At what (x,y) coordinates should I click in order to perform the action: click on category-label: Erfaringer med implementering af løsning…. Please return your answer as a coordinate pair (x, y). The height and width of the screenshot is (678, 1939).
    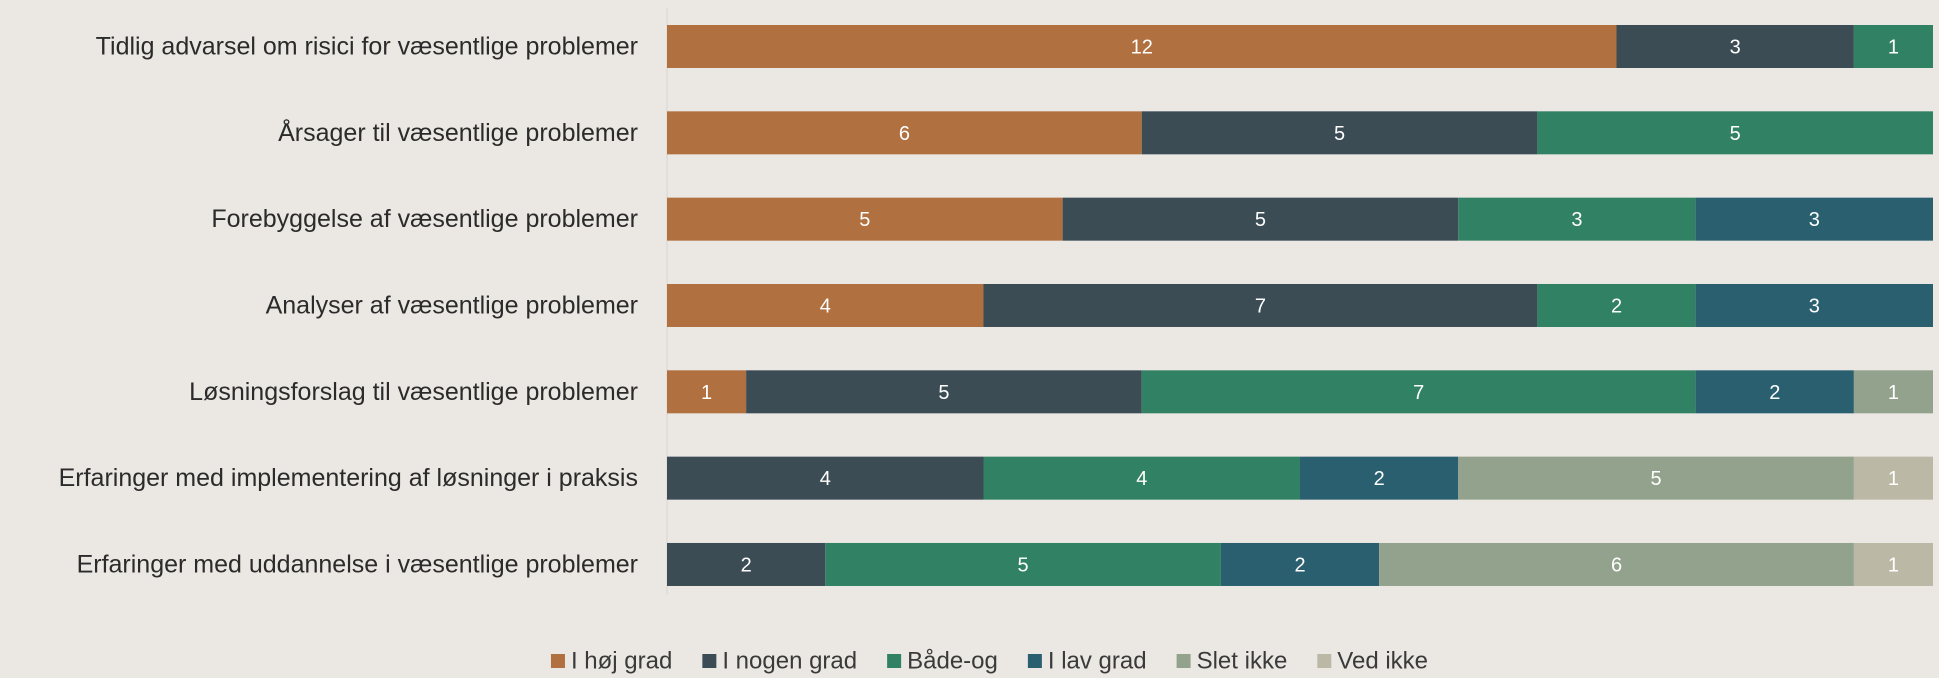
    Looking at the image, I should click on (348, 478).